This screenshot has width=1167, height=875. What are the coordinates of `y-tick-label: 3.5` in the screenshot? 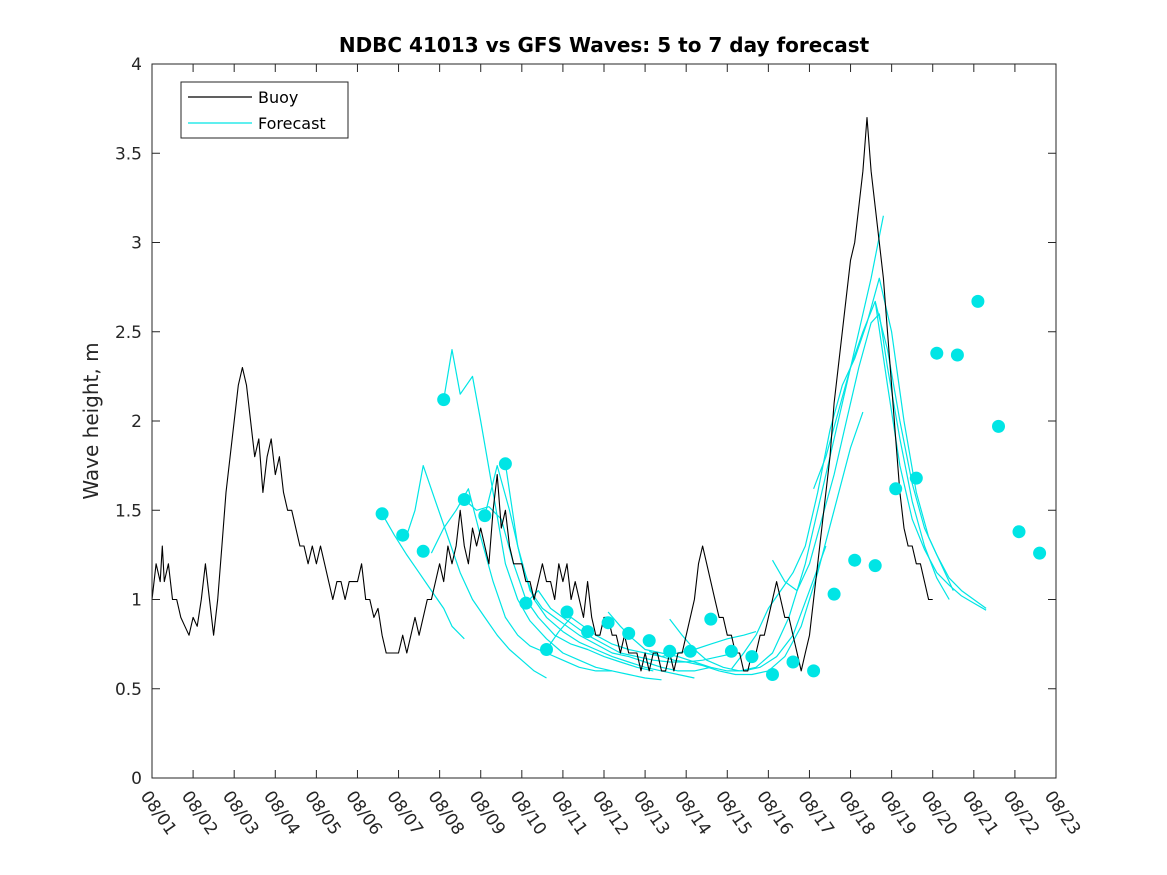 It's located at (128, 154).